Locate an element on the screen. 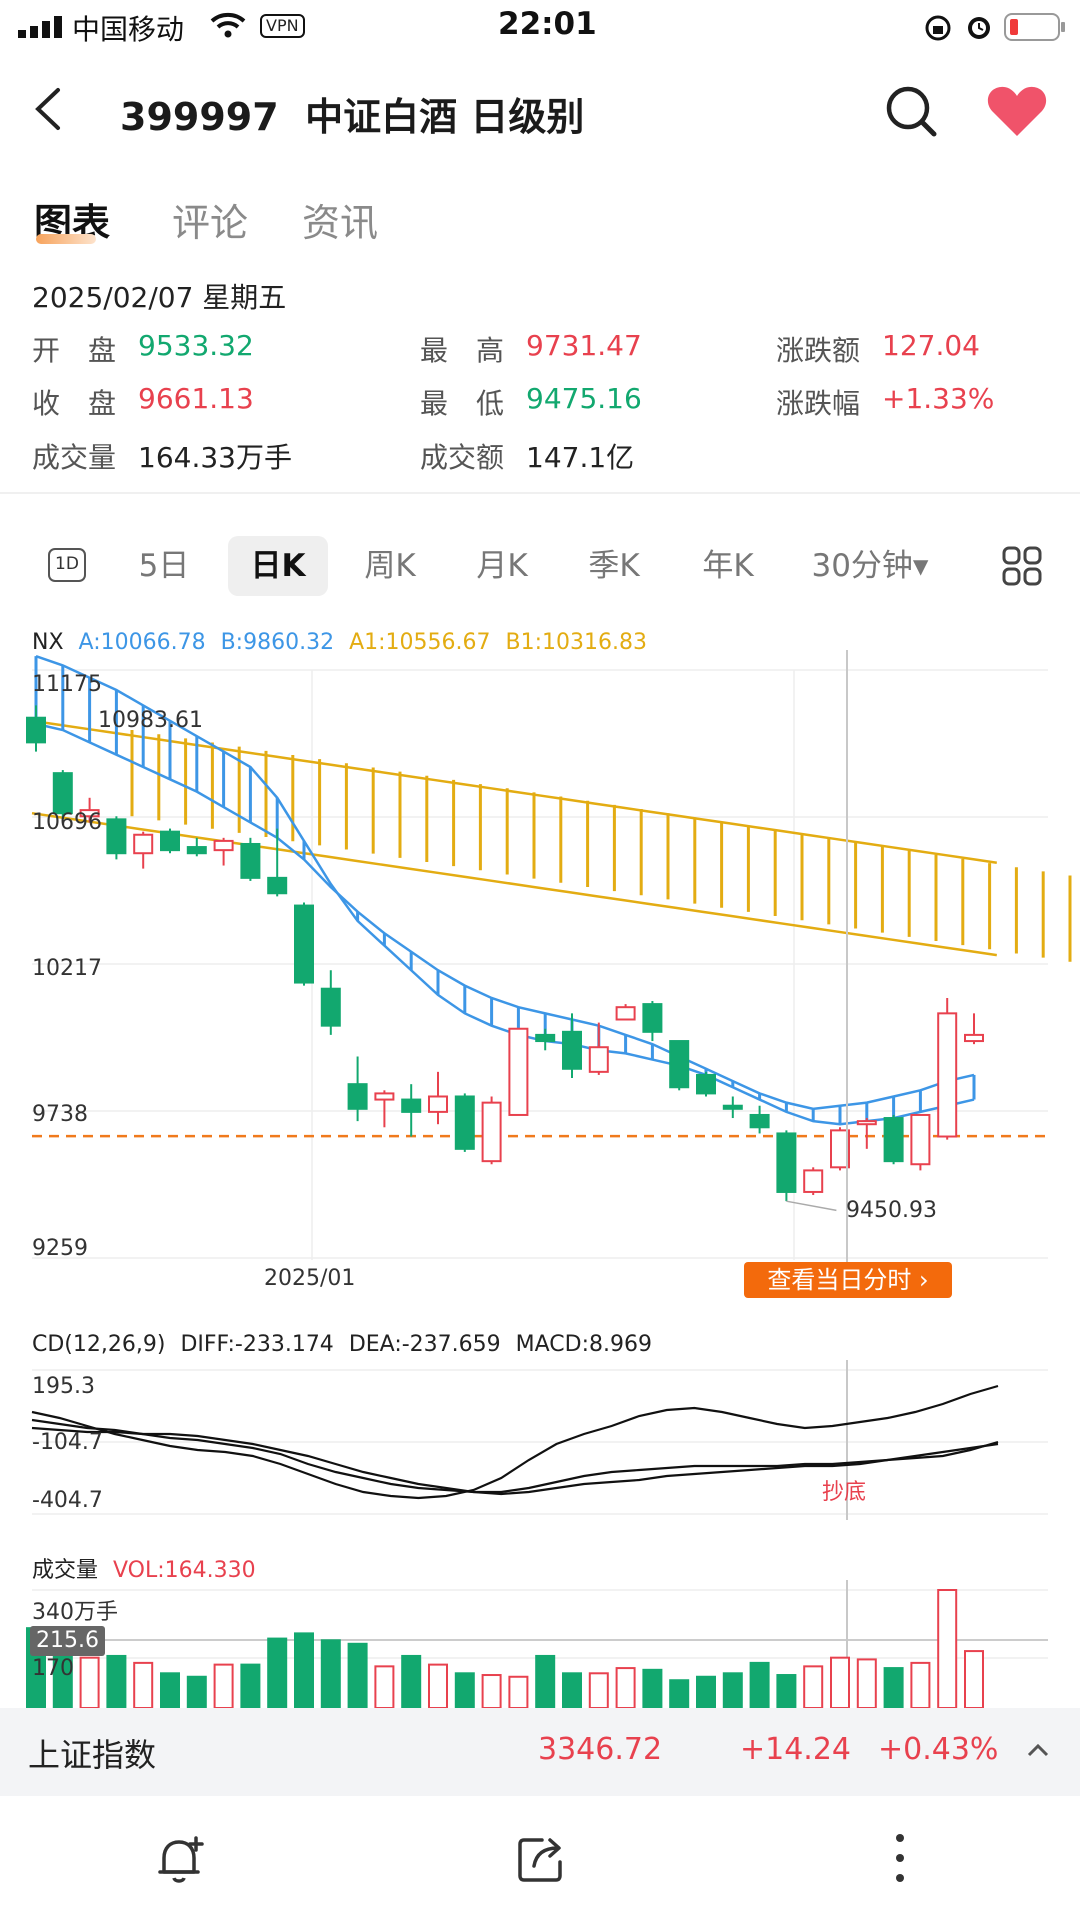 This screenshot has height=1920, width=1080. index-pct: +0.43% is located at coordinates (938, 1749).